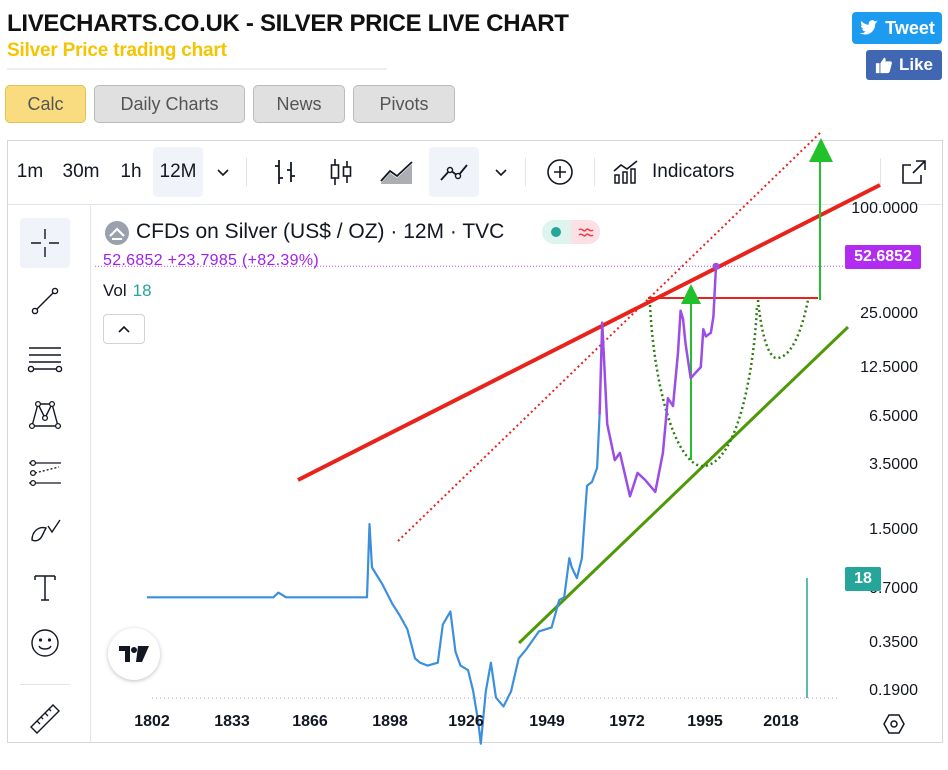  I want to click on text-t-icon, so click(45, 588).